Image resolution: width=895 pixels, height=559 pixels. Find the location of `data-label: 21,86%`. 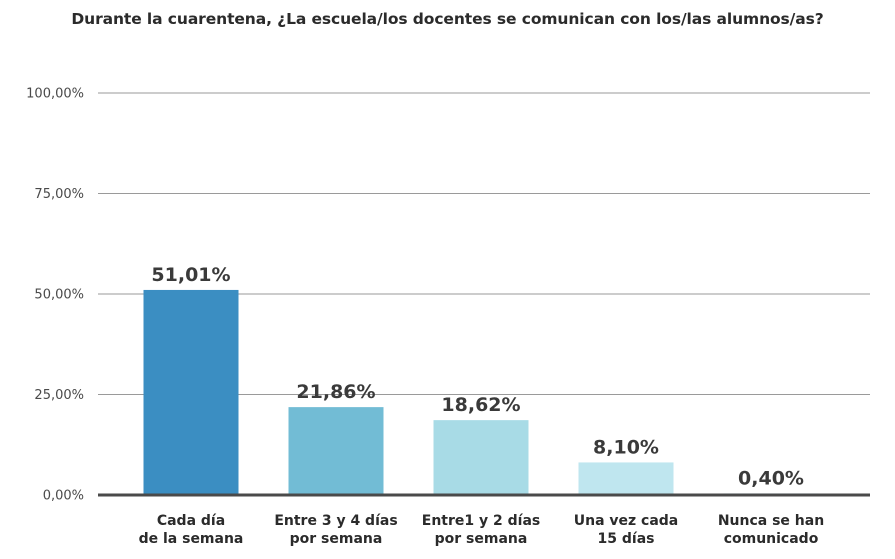

data-label: 21,86% is located at coordinates (335, 392).